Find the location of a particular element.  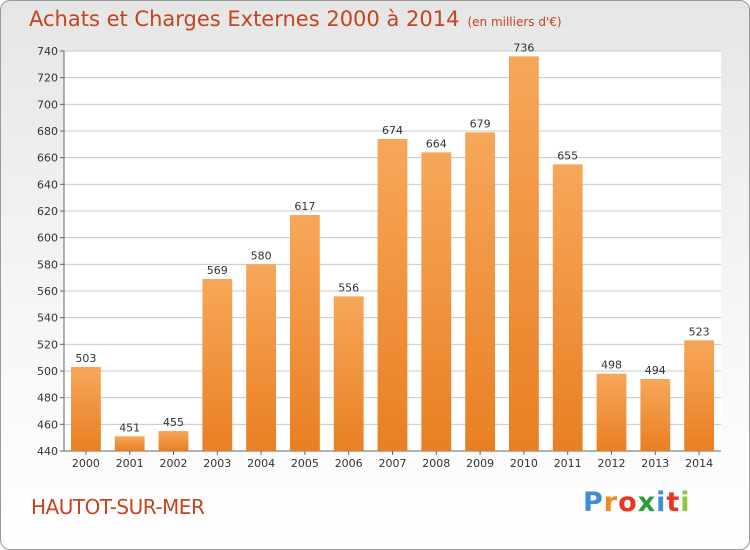

x-tick-label-2011: 2011 is located at coordinates (568, 463).